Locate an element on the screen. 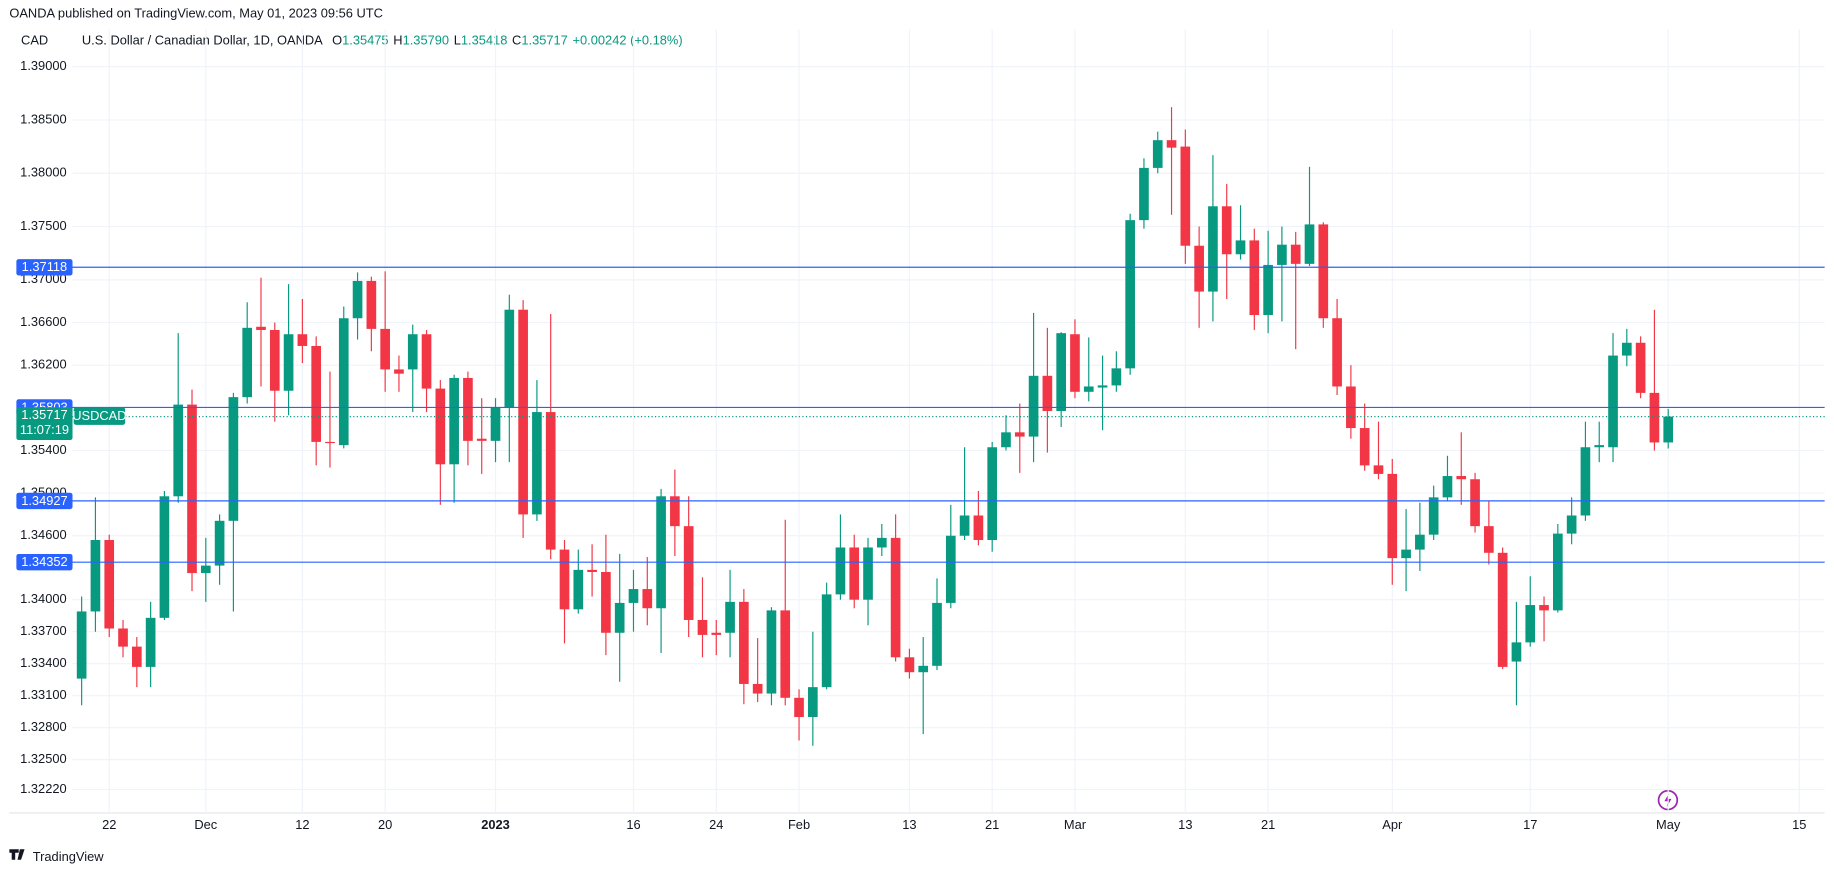 This screenshot has height=875, width=1834. x-tick-label: 20 is located at coordinates (385, 824).